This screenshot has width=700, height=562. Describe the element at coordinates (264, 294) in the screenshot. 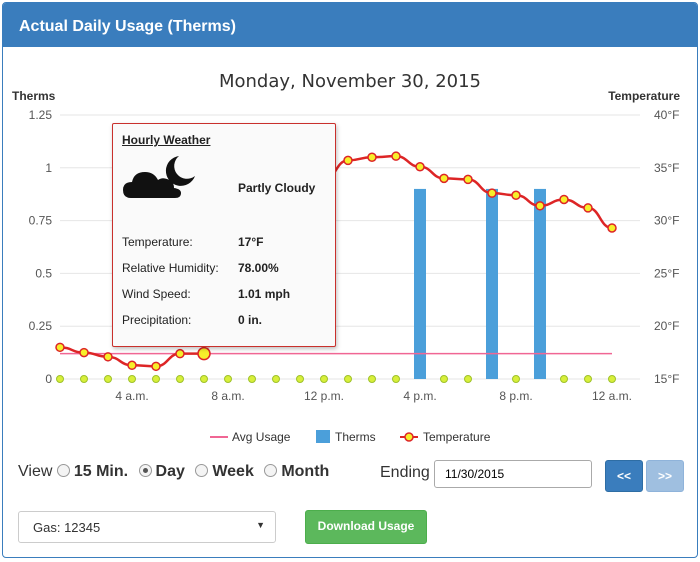

I see `tooltip-value: 1.01 mph` at that location.